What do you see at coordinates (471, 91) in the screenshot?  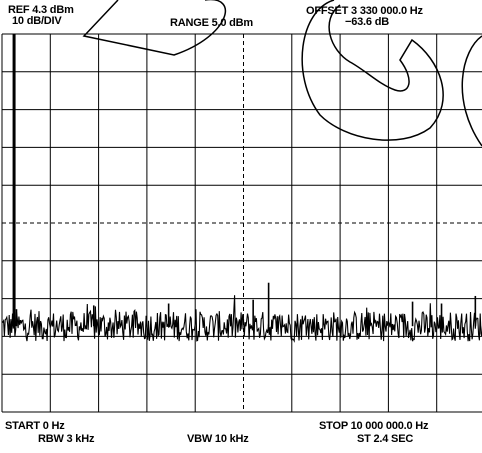 I see `stamp-stroke-c` at bounding box center [471, 91].